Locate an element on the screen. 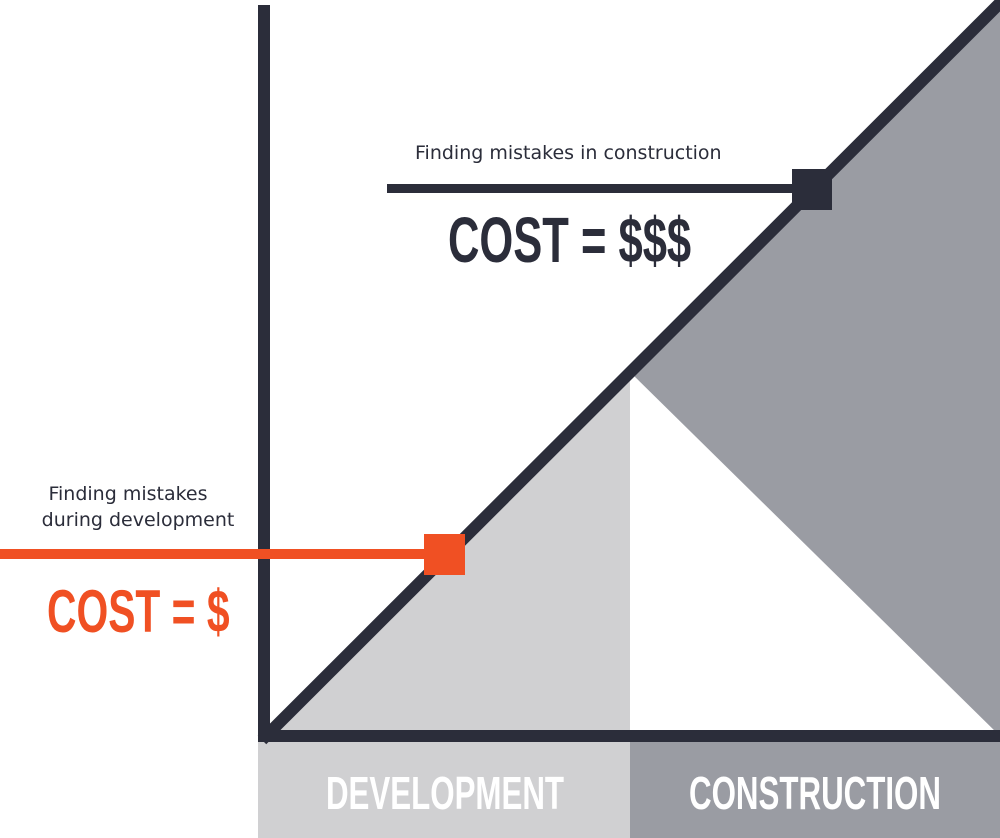 The width and height of the screenshot is (1000, 838). development-marker is located at coordinates (444, 554).